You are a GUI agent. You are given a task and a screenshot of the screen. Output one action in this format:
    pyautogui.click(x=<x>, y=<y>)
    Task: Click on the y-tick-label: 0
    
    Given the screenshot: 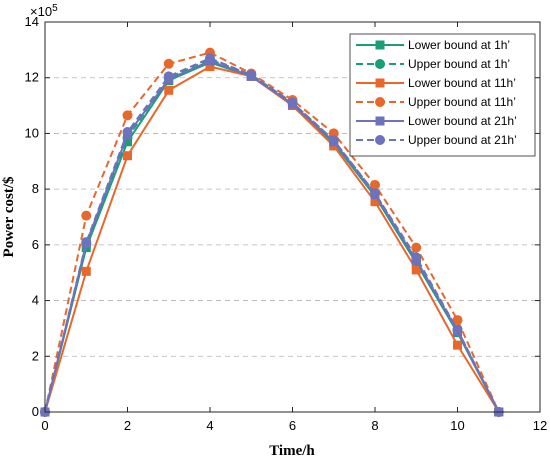 What is the action you would take?
    pyautogui.click(x=35, y=411)
    